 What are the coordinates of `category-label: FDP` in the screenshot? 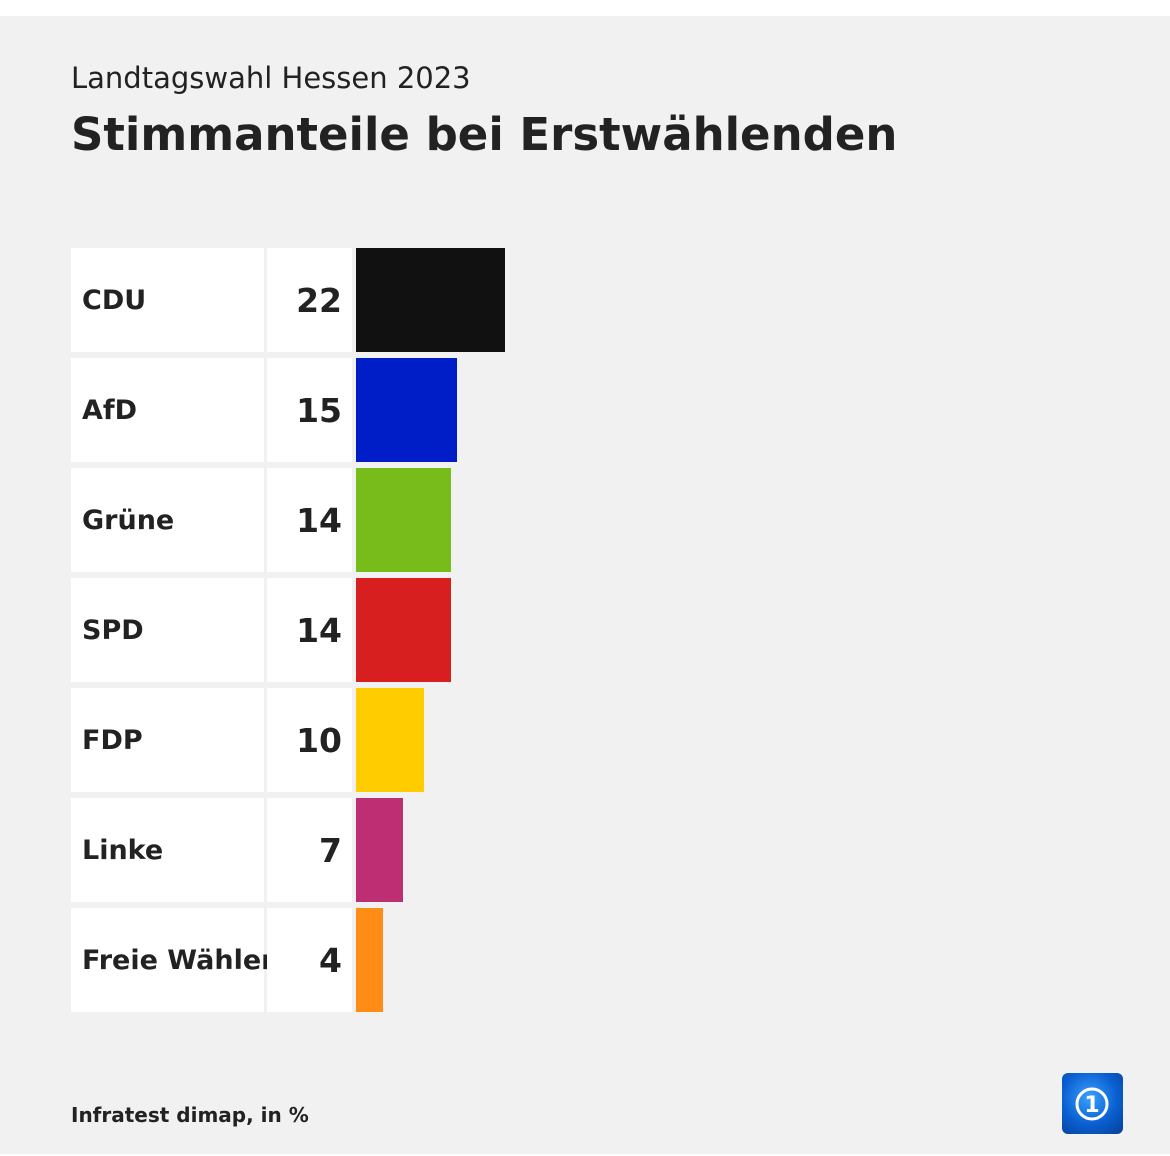 It's located at (167, 740).